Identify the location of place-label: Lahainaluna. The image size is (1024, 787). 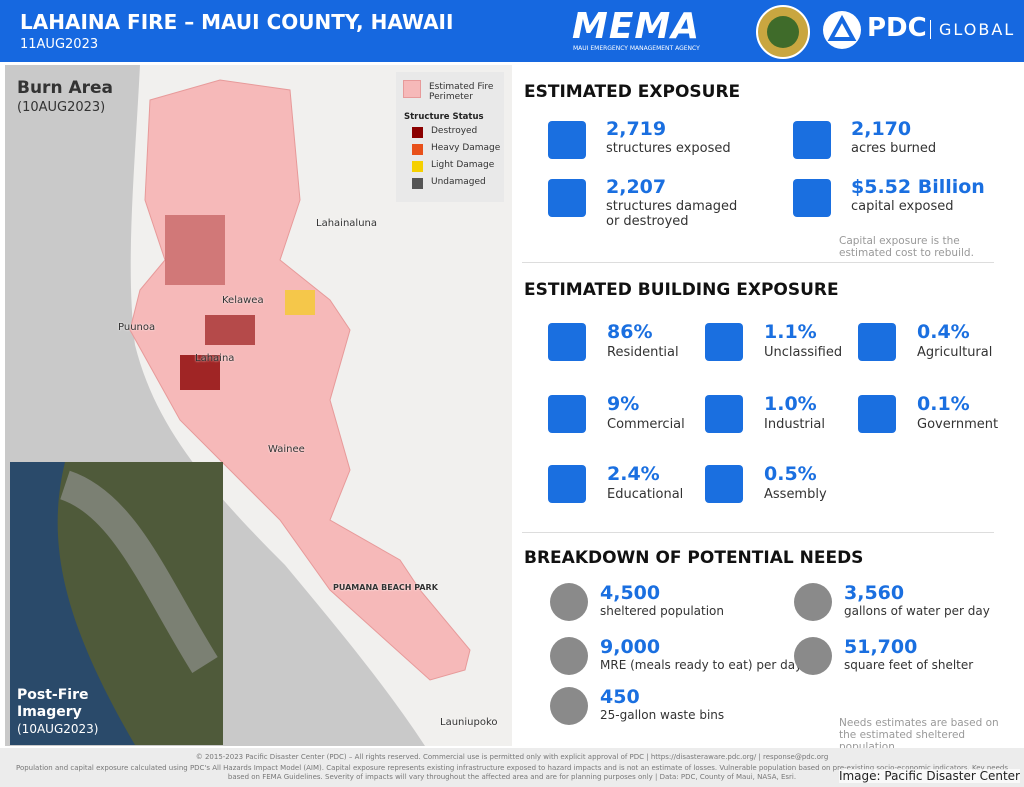
(346, 223).